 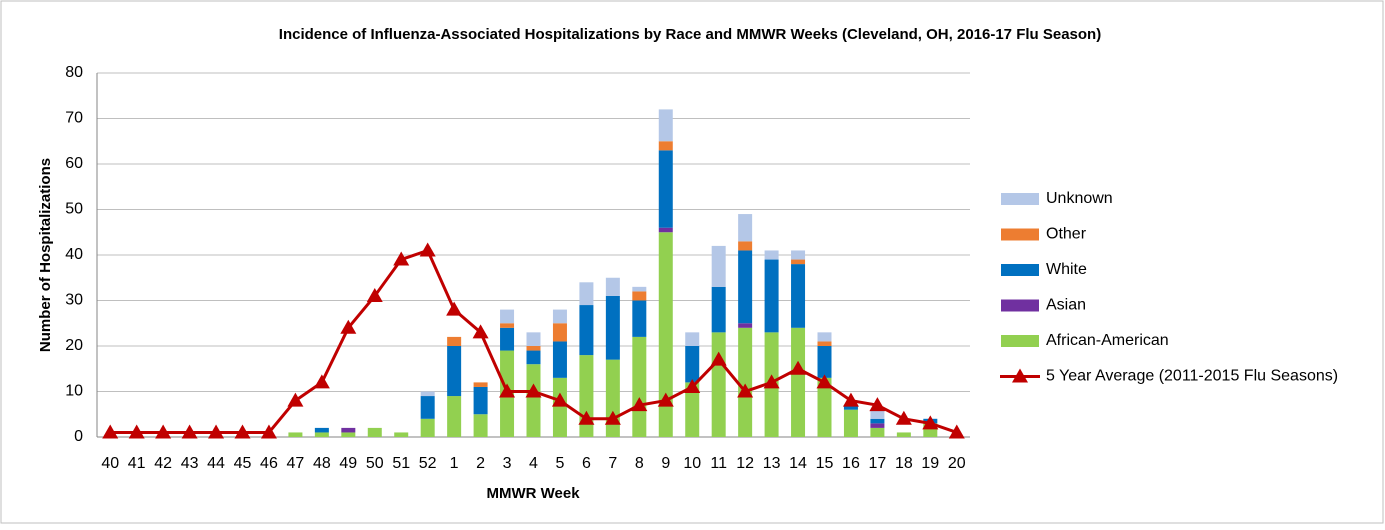 I want to click on x-tick-label: 13, so click(x=772, y=463).